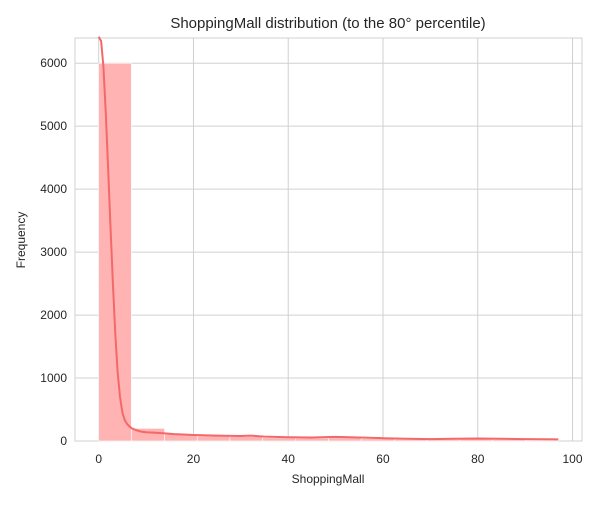  What do you see at coordinates (21, 240) in the screenshot?
I see `y-axis-label: Frequency` at bounding box center [21, 240].